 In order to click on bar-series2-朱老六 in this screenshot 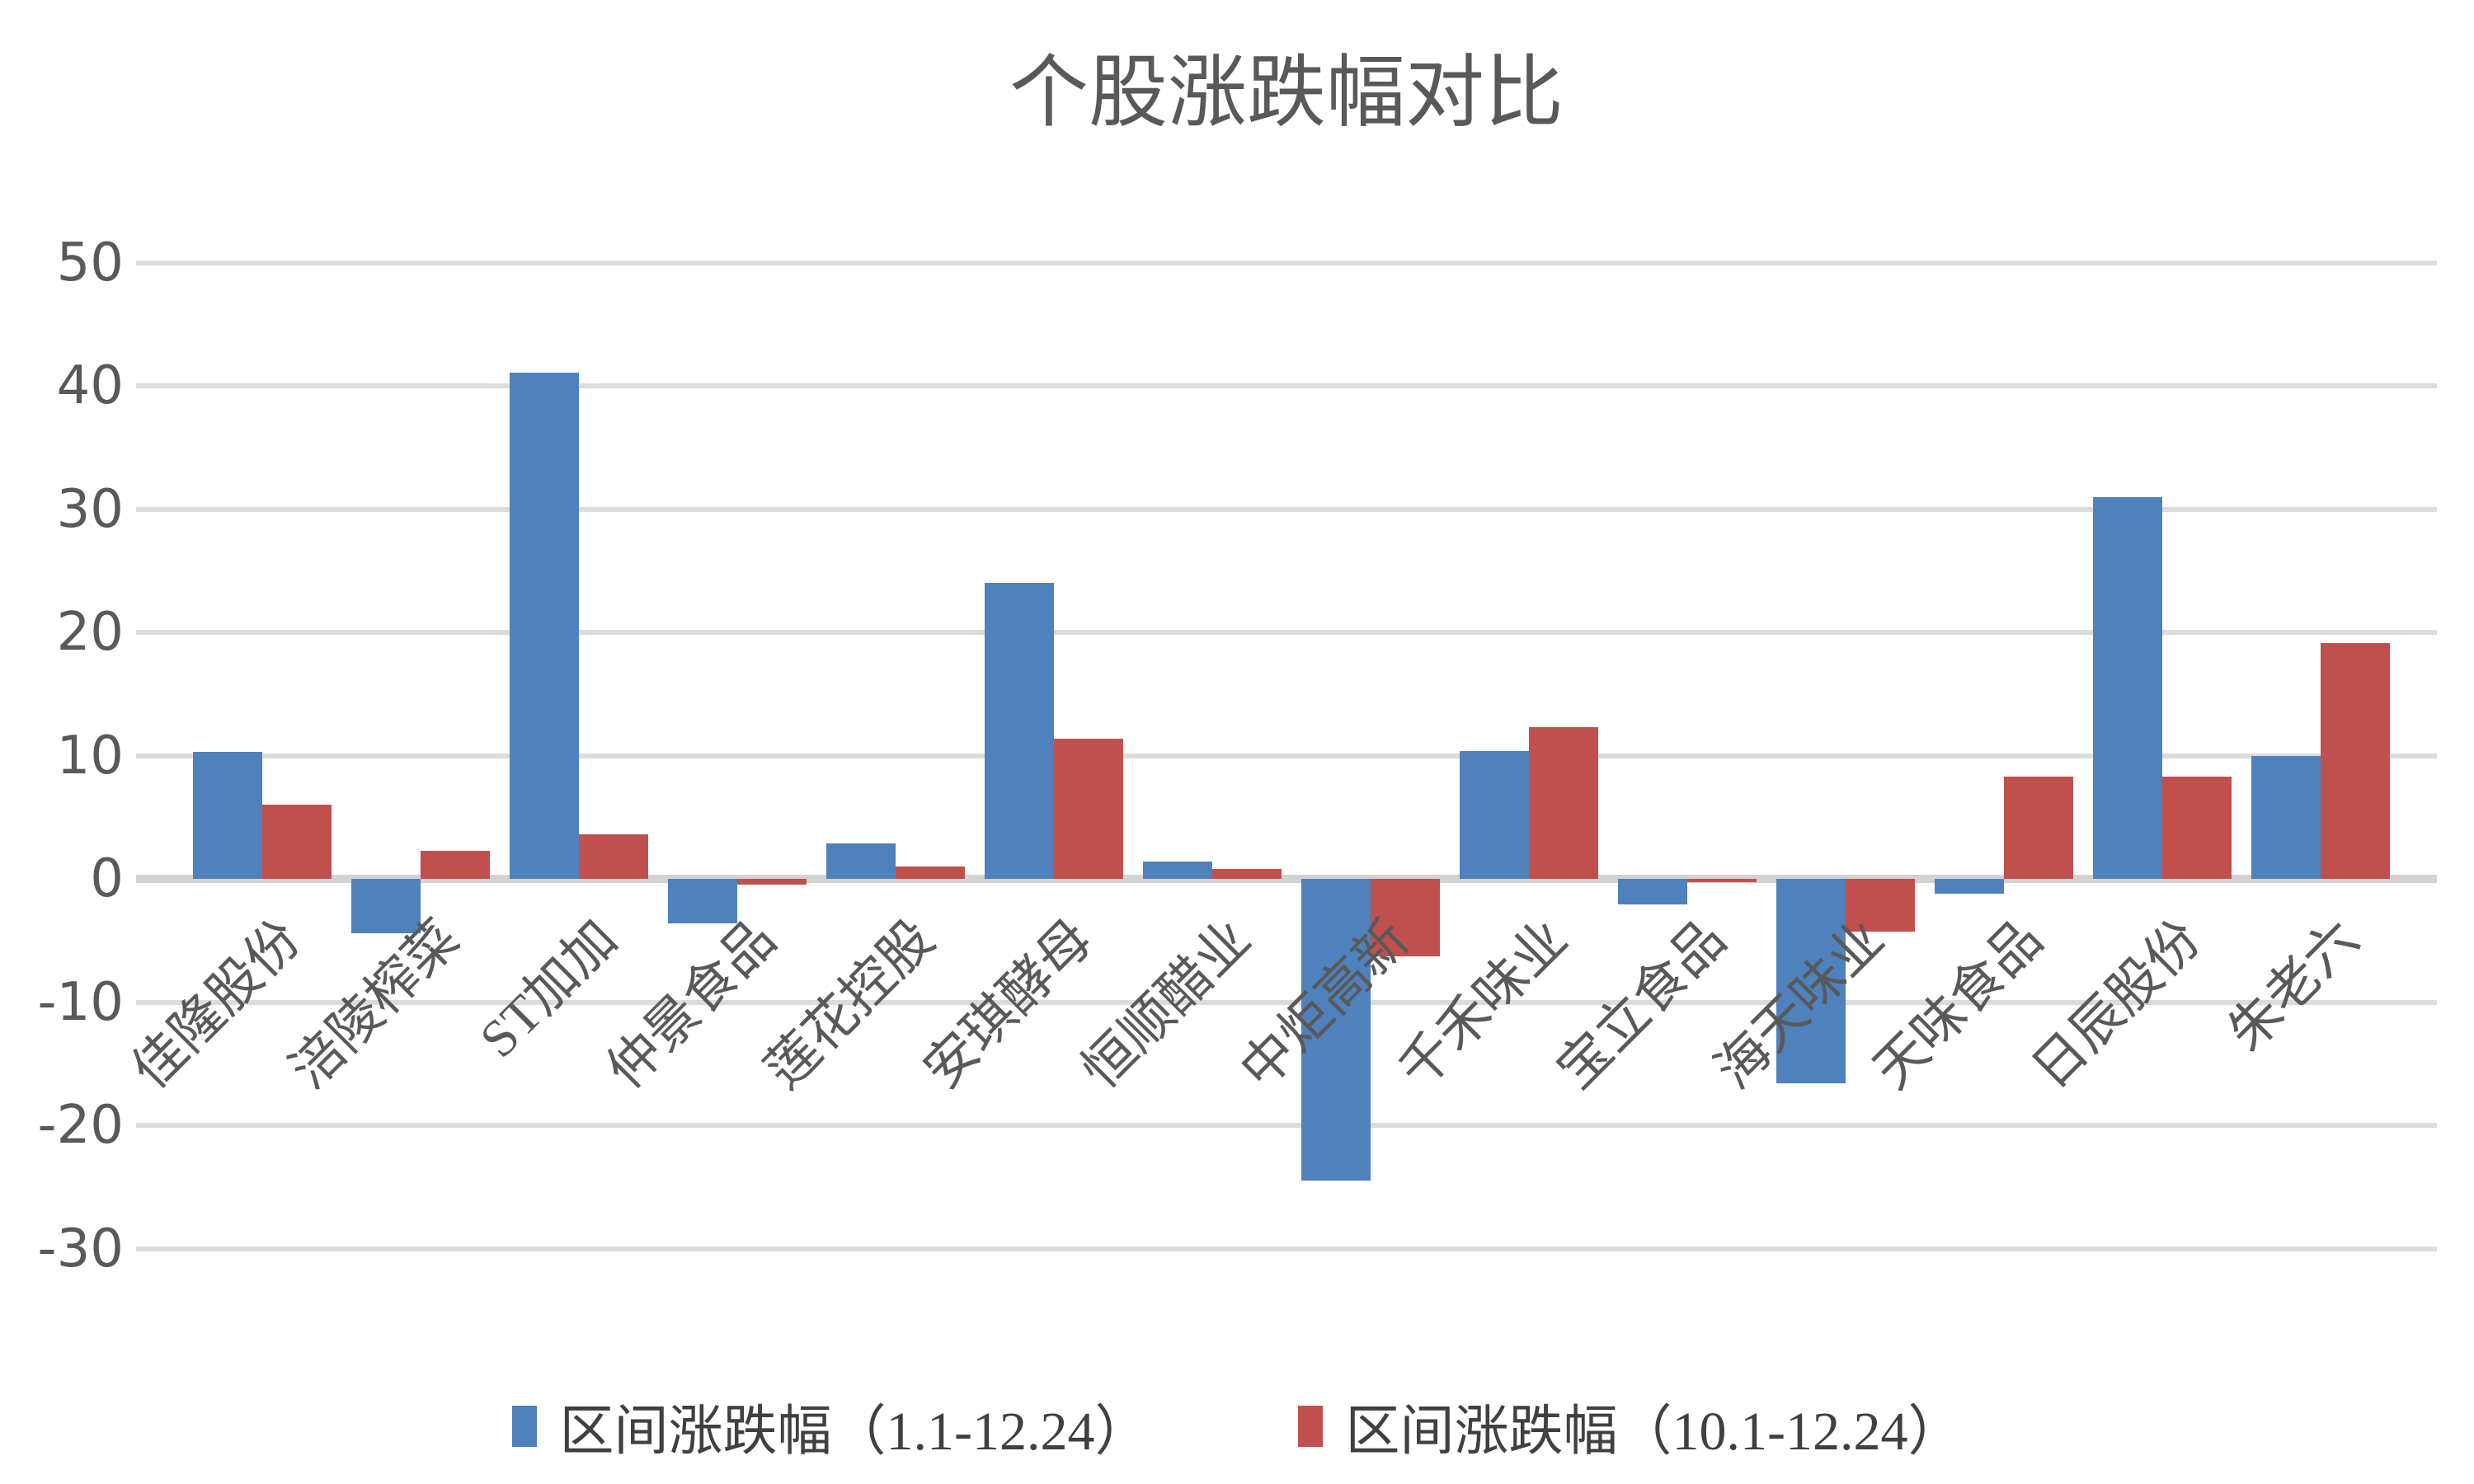, I will do `click(2355, 761)`.